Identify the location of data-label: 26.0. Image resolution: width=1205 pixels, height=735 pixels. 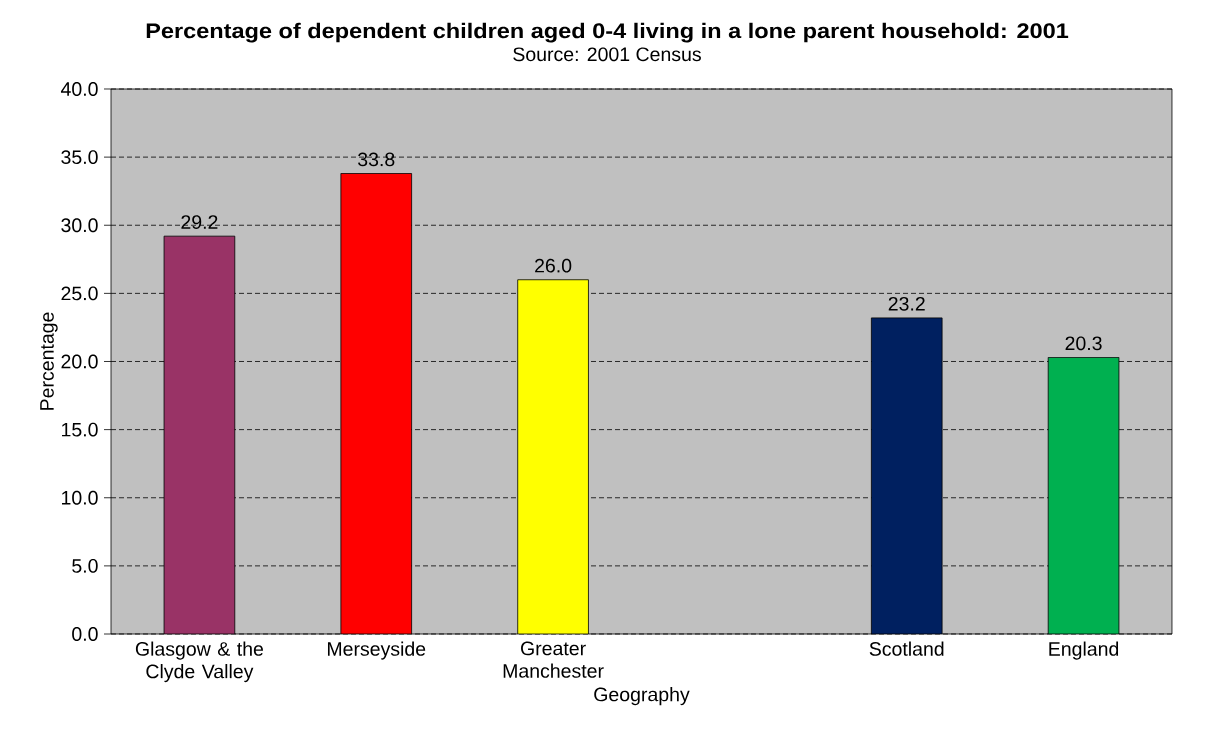
(553, 265).